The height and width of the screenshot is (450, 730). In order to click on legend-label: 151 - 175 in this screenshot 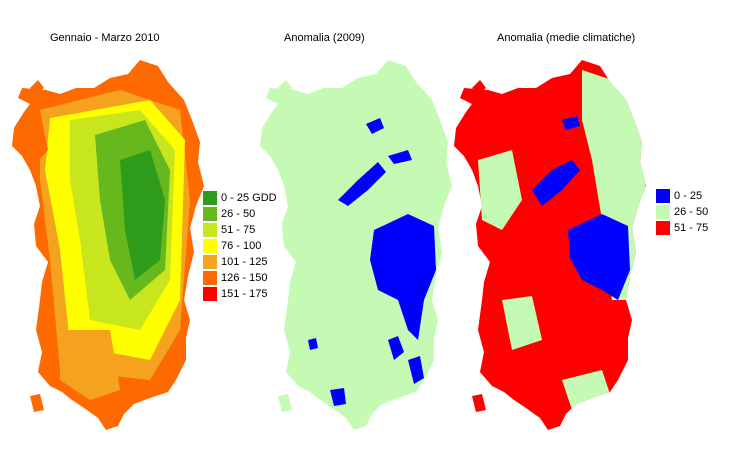, I will do `click(244, 294)`.